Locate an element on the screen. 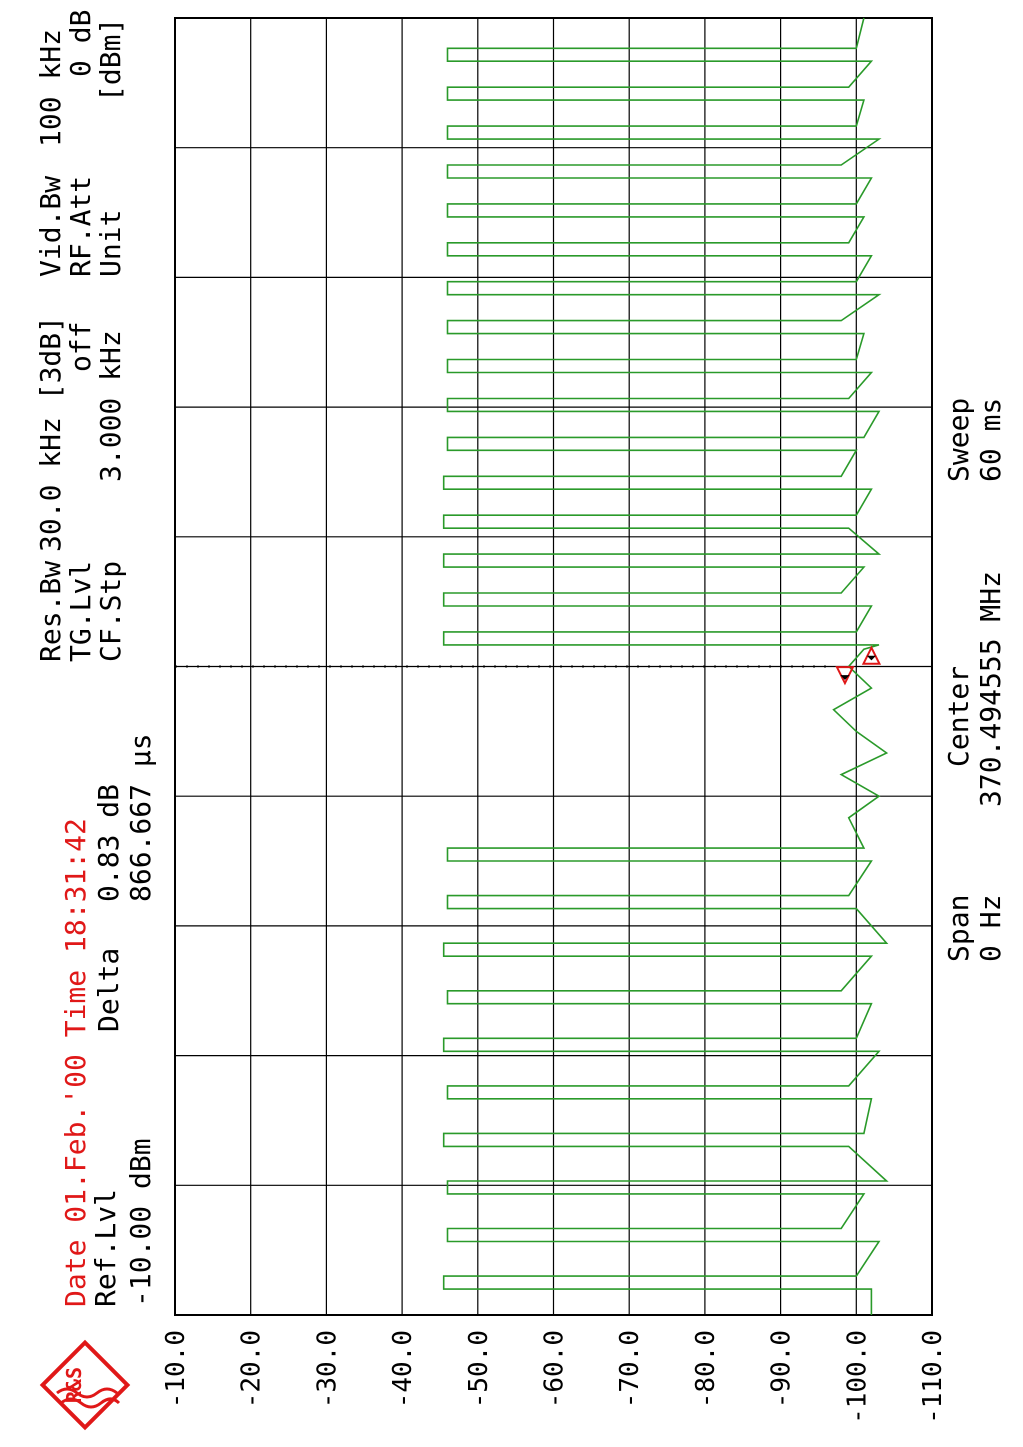  y-tick-label: -40.0 is located at coordinates (403, 1369).